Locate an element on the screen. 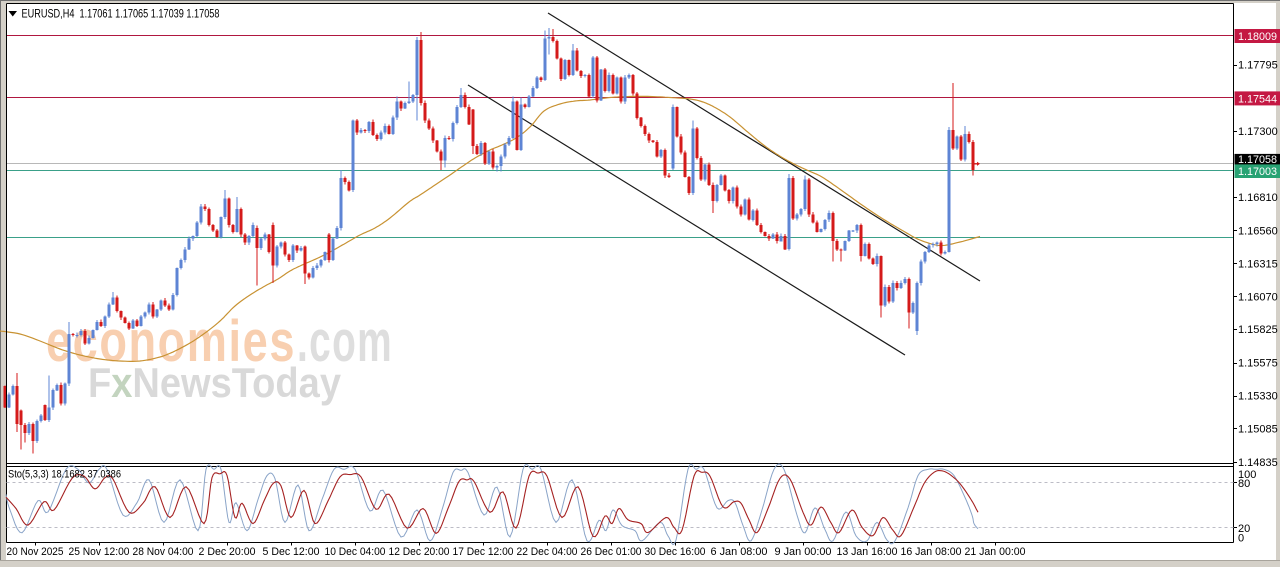 The image size is (1280, 567). svg-text: economies is located at coordinates (171, 341).